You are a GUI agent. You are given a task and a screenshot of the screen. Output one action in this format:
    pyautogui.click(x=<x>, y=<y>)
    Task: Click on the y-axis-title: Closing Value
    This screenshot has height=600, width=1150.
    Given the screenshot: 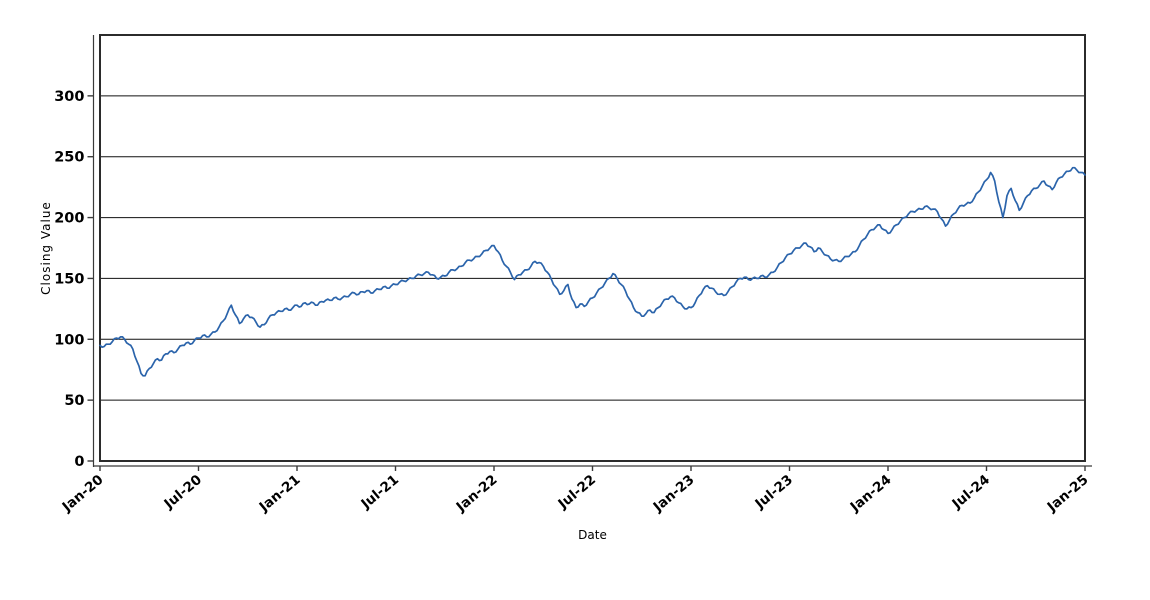 What is the action you would take?
    pyautogui.click(x=46, y=248)
    